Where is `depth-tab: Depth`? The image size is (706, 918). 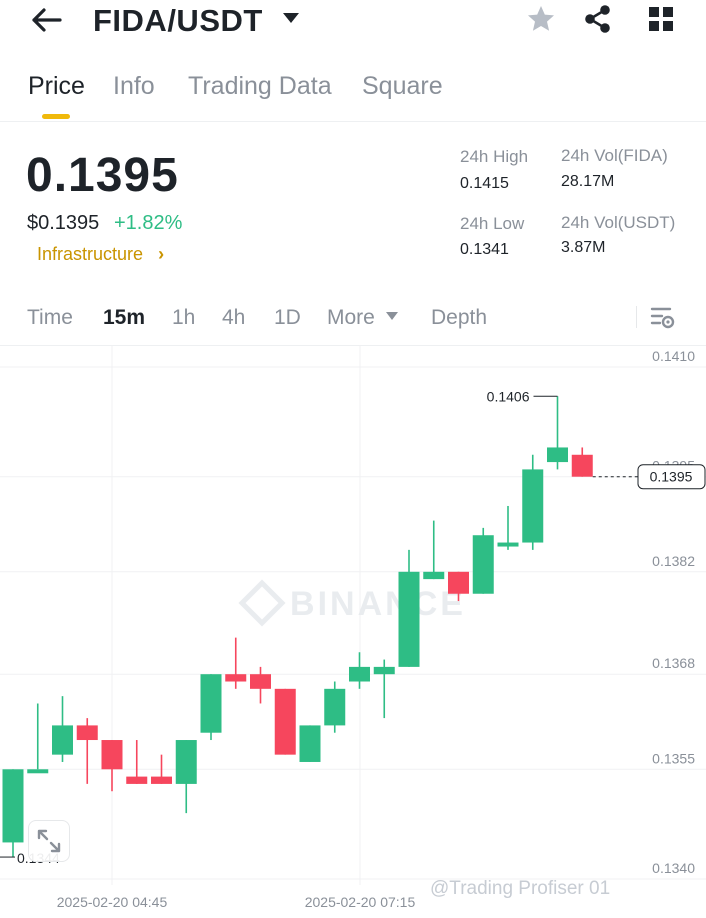 depth-tab: Depth is located at coordinates (459, 317).